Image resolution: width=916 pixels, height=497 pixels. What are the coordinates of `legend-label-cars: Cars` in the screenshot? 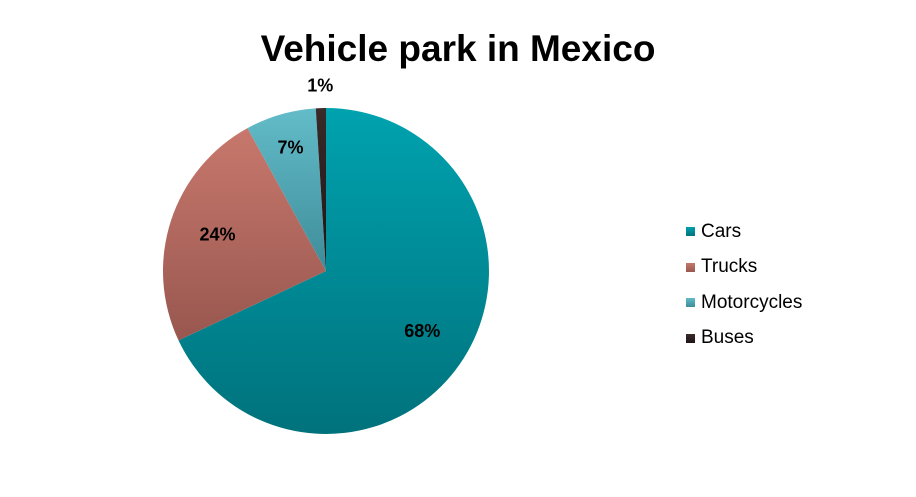 It's located at (721, 231).